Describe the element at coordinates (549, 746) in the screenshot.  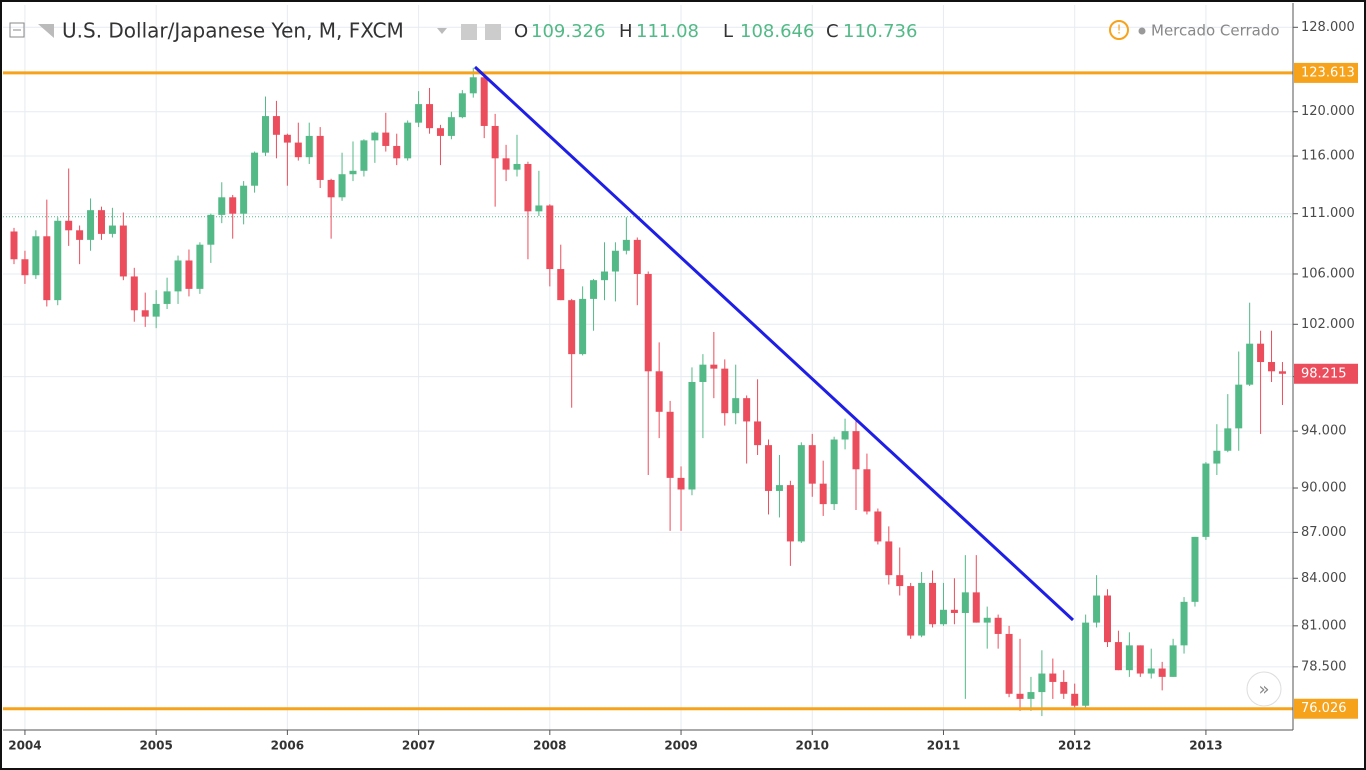
I see `x-tick-label: 2008` at that location.